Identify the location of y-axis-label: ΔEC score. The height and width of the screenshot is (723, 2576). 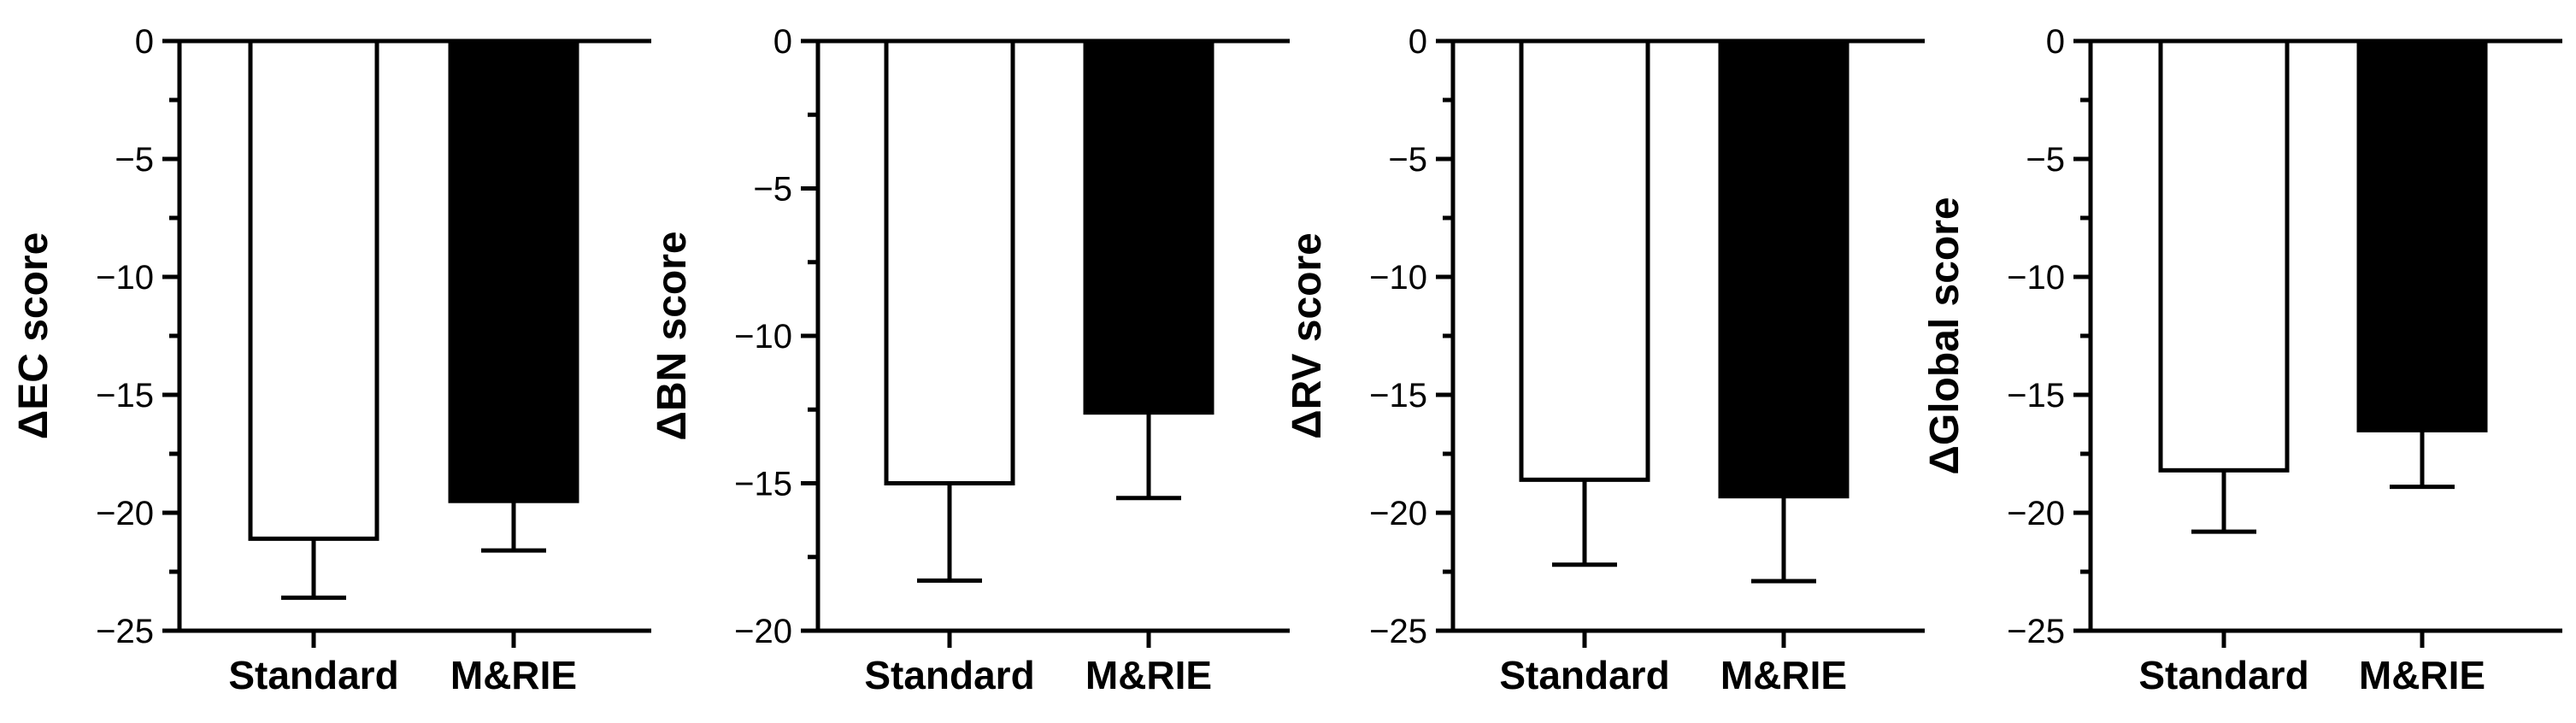
(33, 336).